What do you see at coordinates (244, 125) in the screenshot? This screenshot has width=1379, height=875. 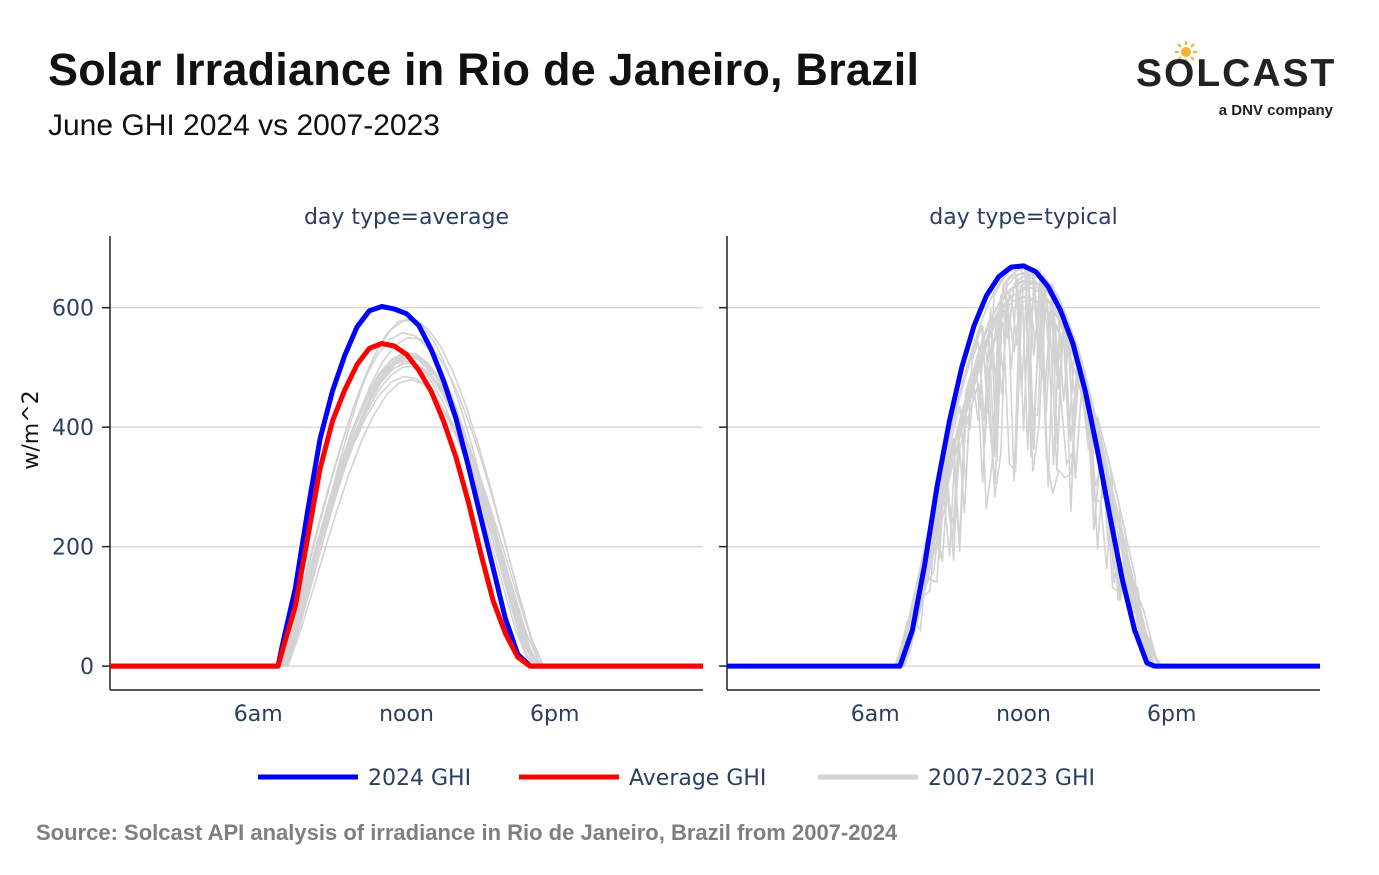 I see `chart-subtitle: June GHI 2024 vs 2007-2023` at bounding box center [244, 125].